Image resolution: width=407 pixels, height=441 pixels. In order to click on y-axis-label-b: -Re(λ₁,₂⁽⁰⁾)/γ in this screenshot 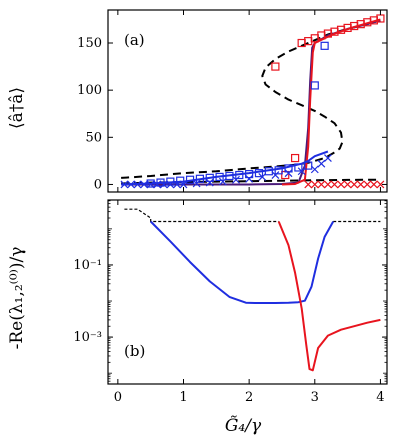, I will do `click(17, 298)`.